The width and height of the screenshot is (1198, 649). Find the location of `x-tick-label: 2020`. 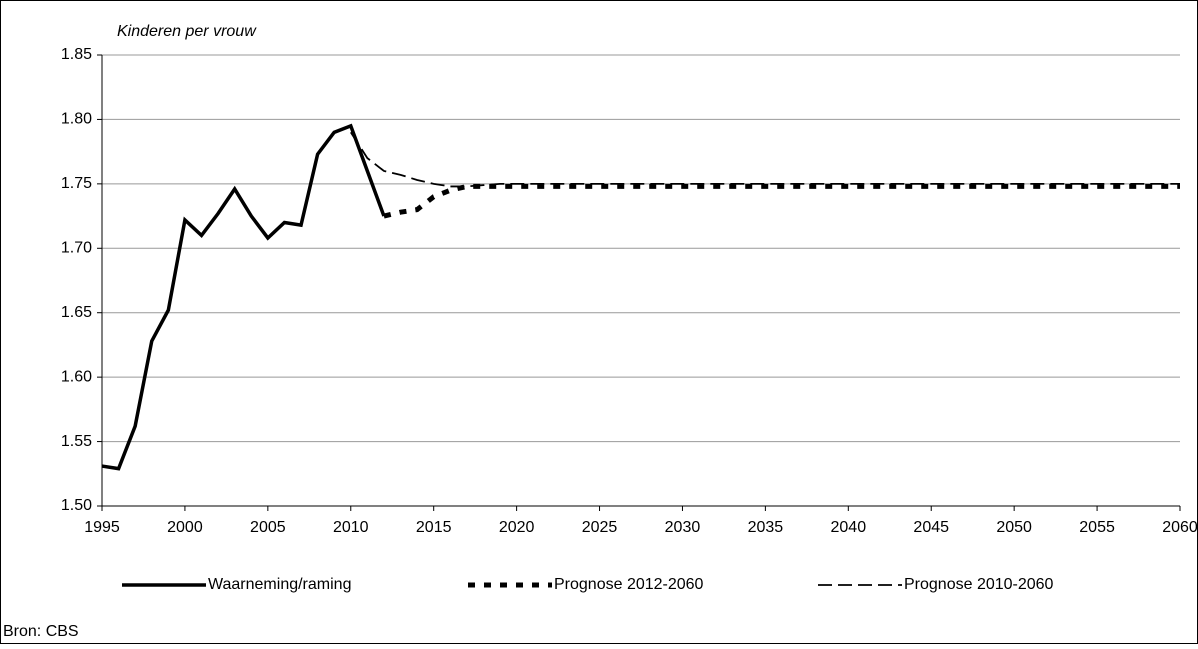

x-tick-label: 2020 is located at coordinates (517, 527).